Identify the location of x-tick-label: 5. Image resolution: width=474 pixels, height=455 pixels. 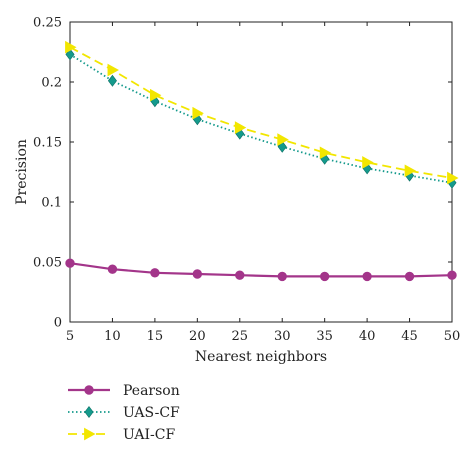
(70, 336).